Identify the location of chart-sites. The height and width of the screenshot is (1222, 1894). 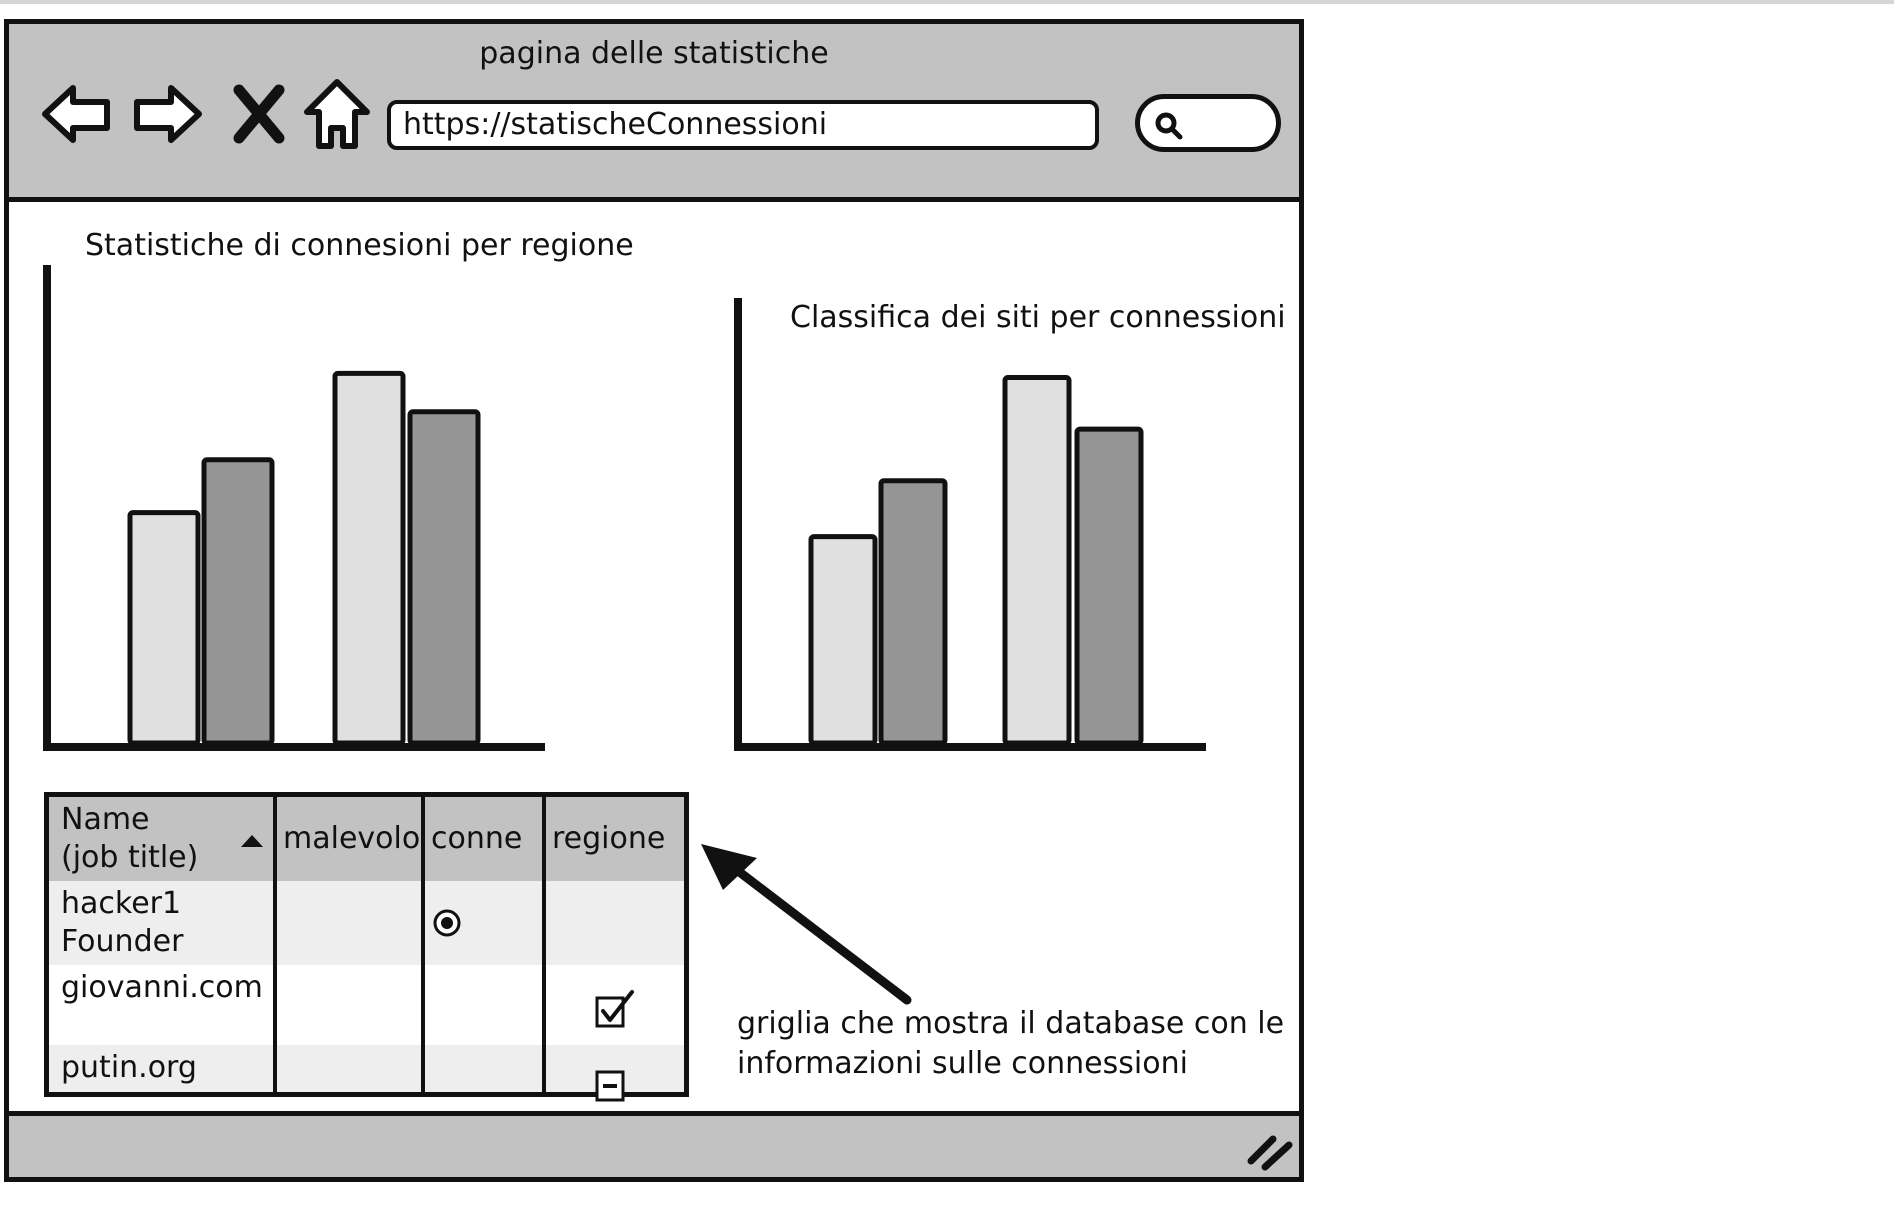
(970, 524).